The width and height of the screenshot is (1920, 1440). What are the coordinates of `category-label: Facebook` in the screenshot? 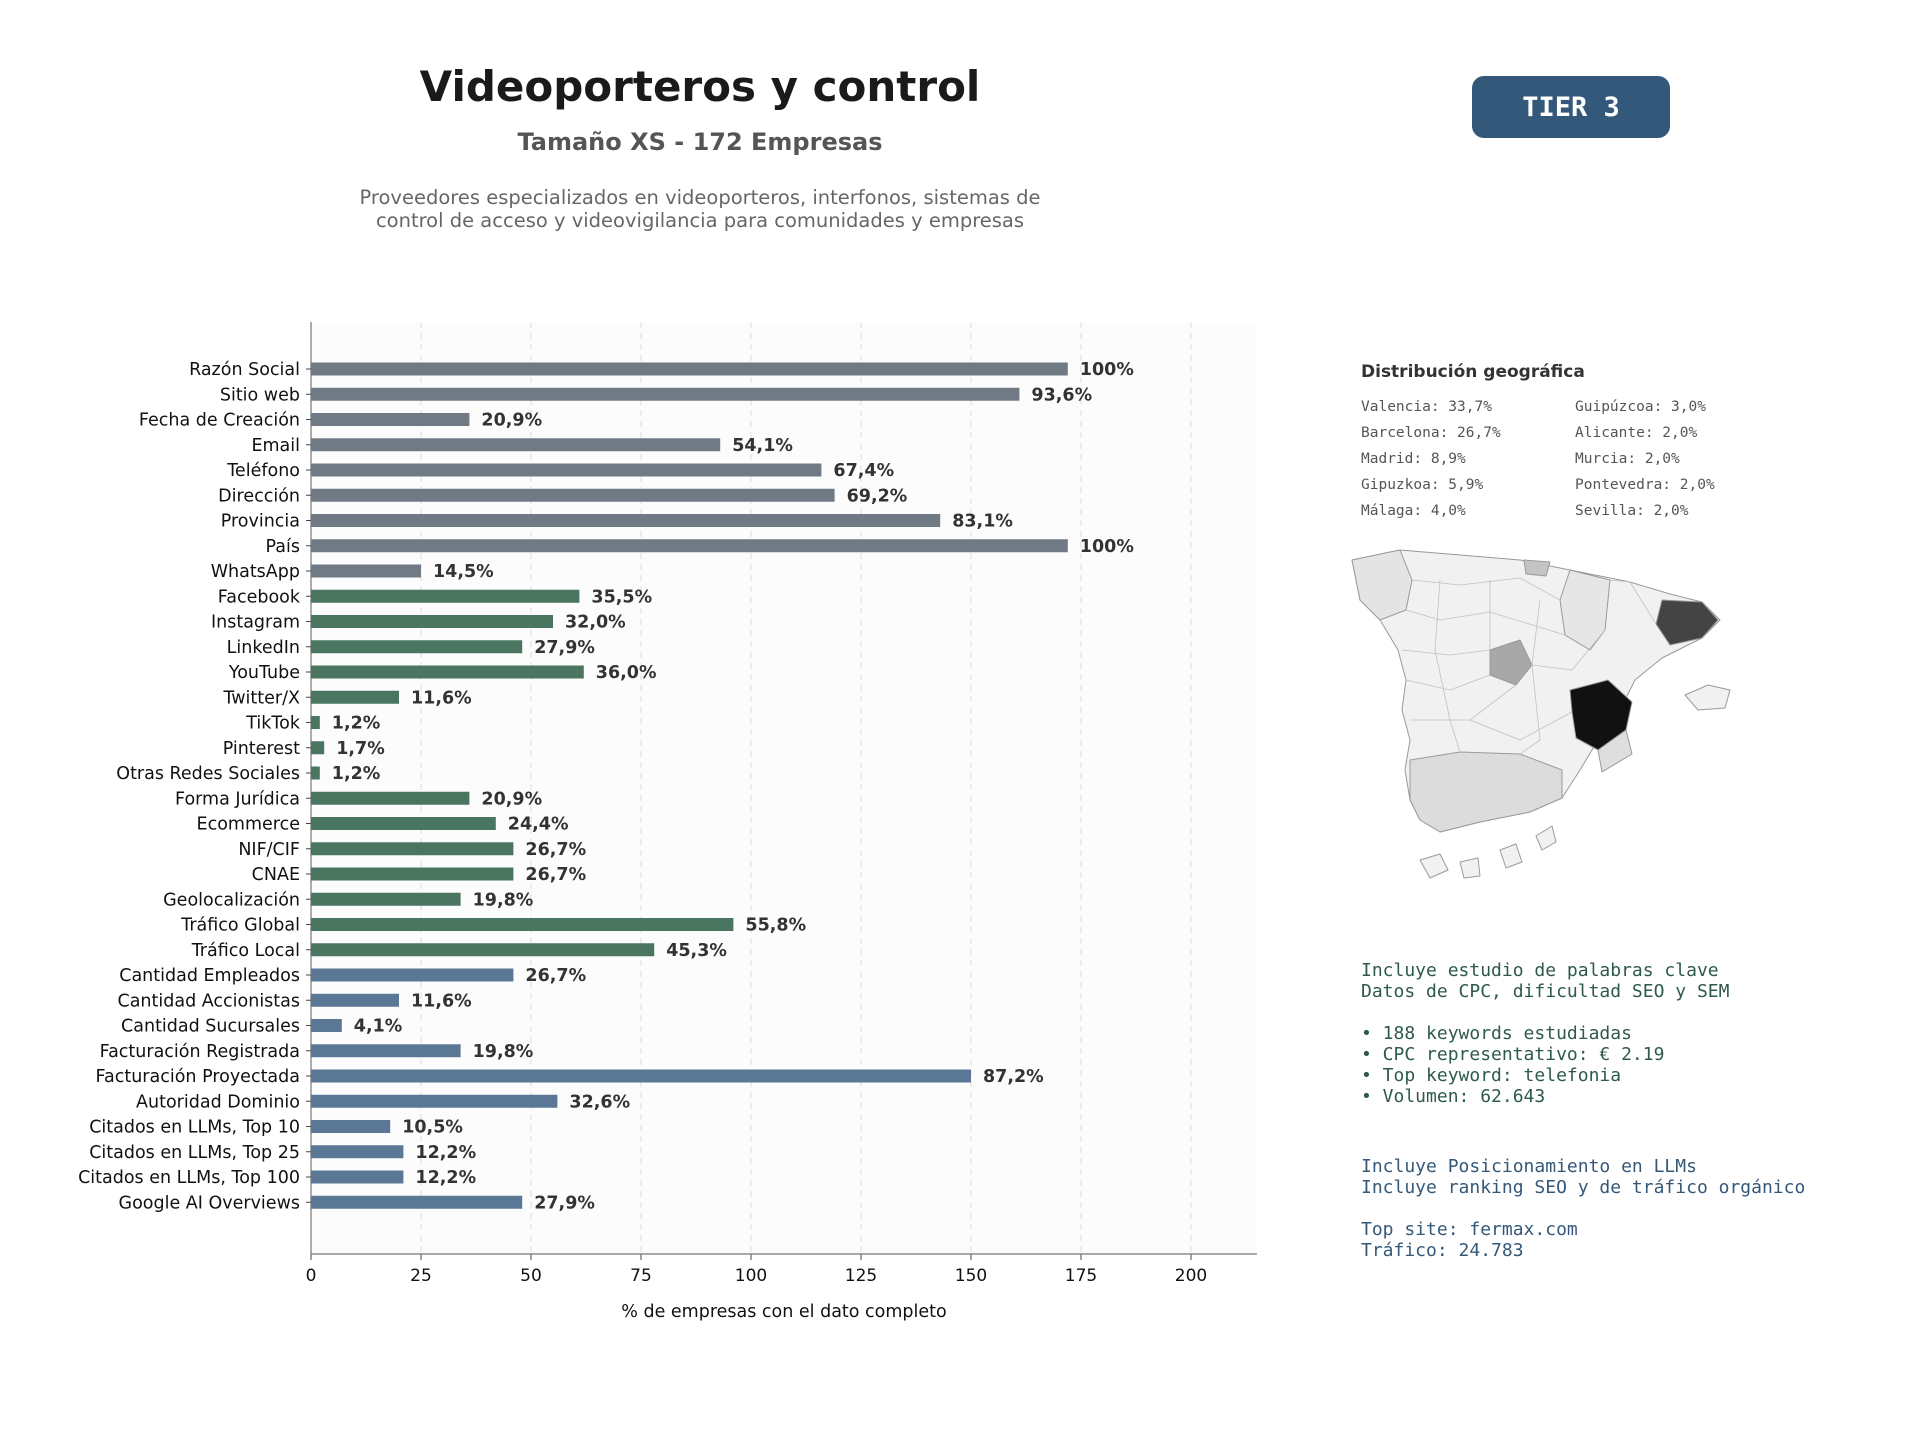 It's located at (259, 597).